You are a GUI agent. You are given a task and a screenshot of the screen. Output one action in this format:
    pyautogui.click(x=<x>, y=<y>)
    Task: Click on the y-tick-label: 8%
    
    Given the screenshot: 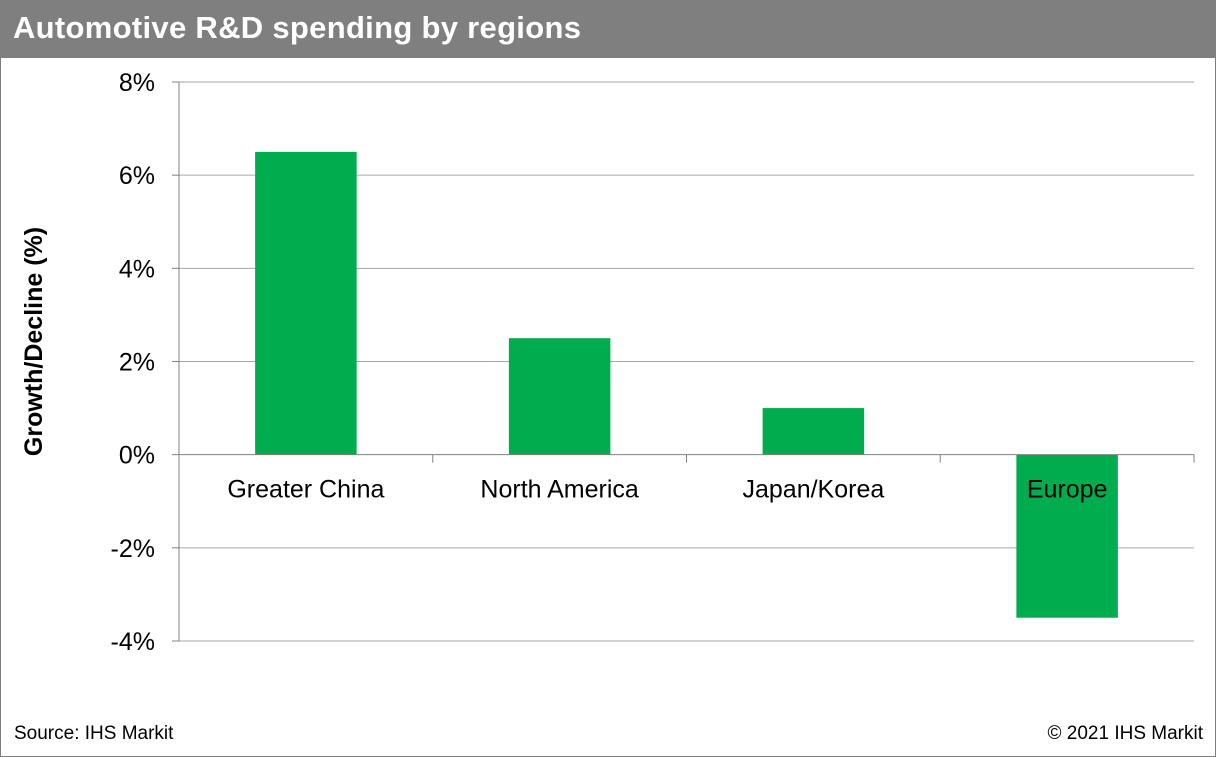 What is the action you would take?
    pyautogui.click(x=137, y=83)
    